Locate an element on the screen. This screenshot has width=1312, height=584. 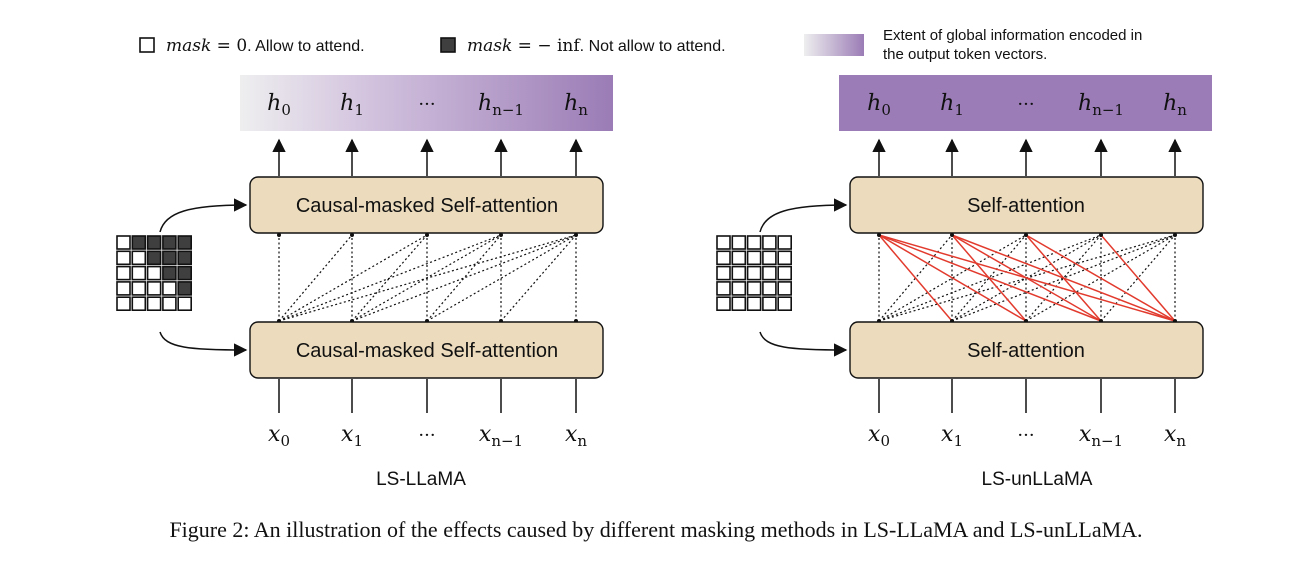
right-output-token-ellipsis: ··· is located at coordinates (1025, 104).